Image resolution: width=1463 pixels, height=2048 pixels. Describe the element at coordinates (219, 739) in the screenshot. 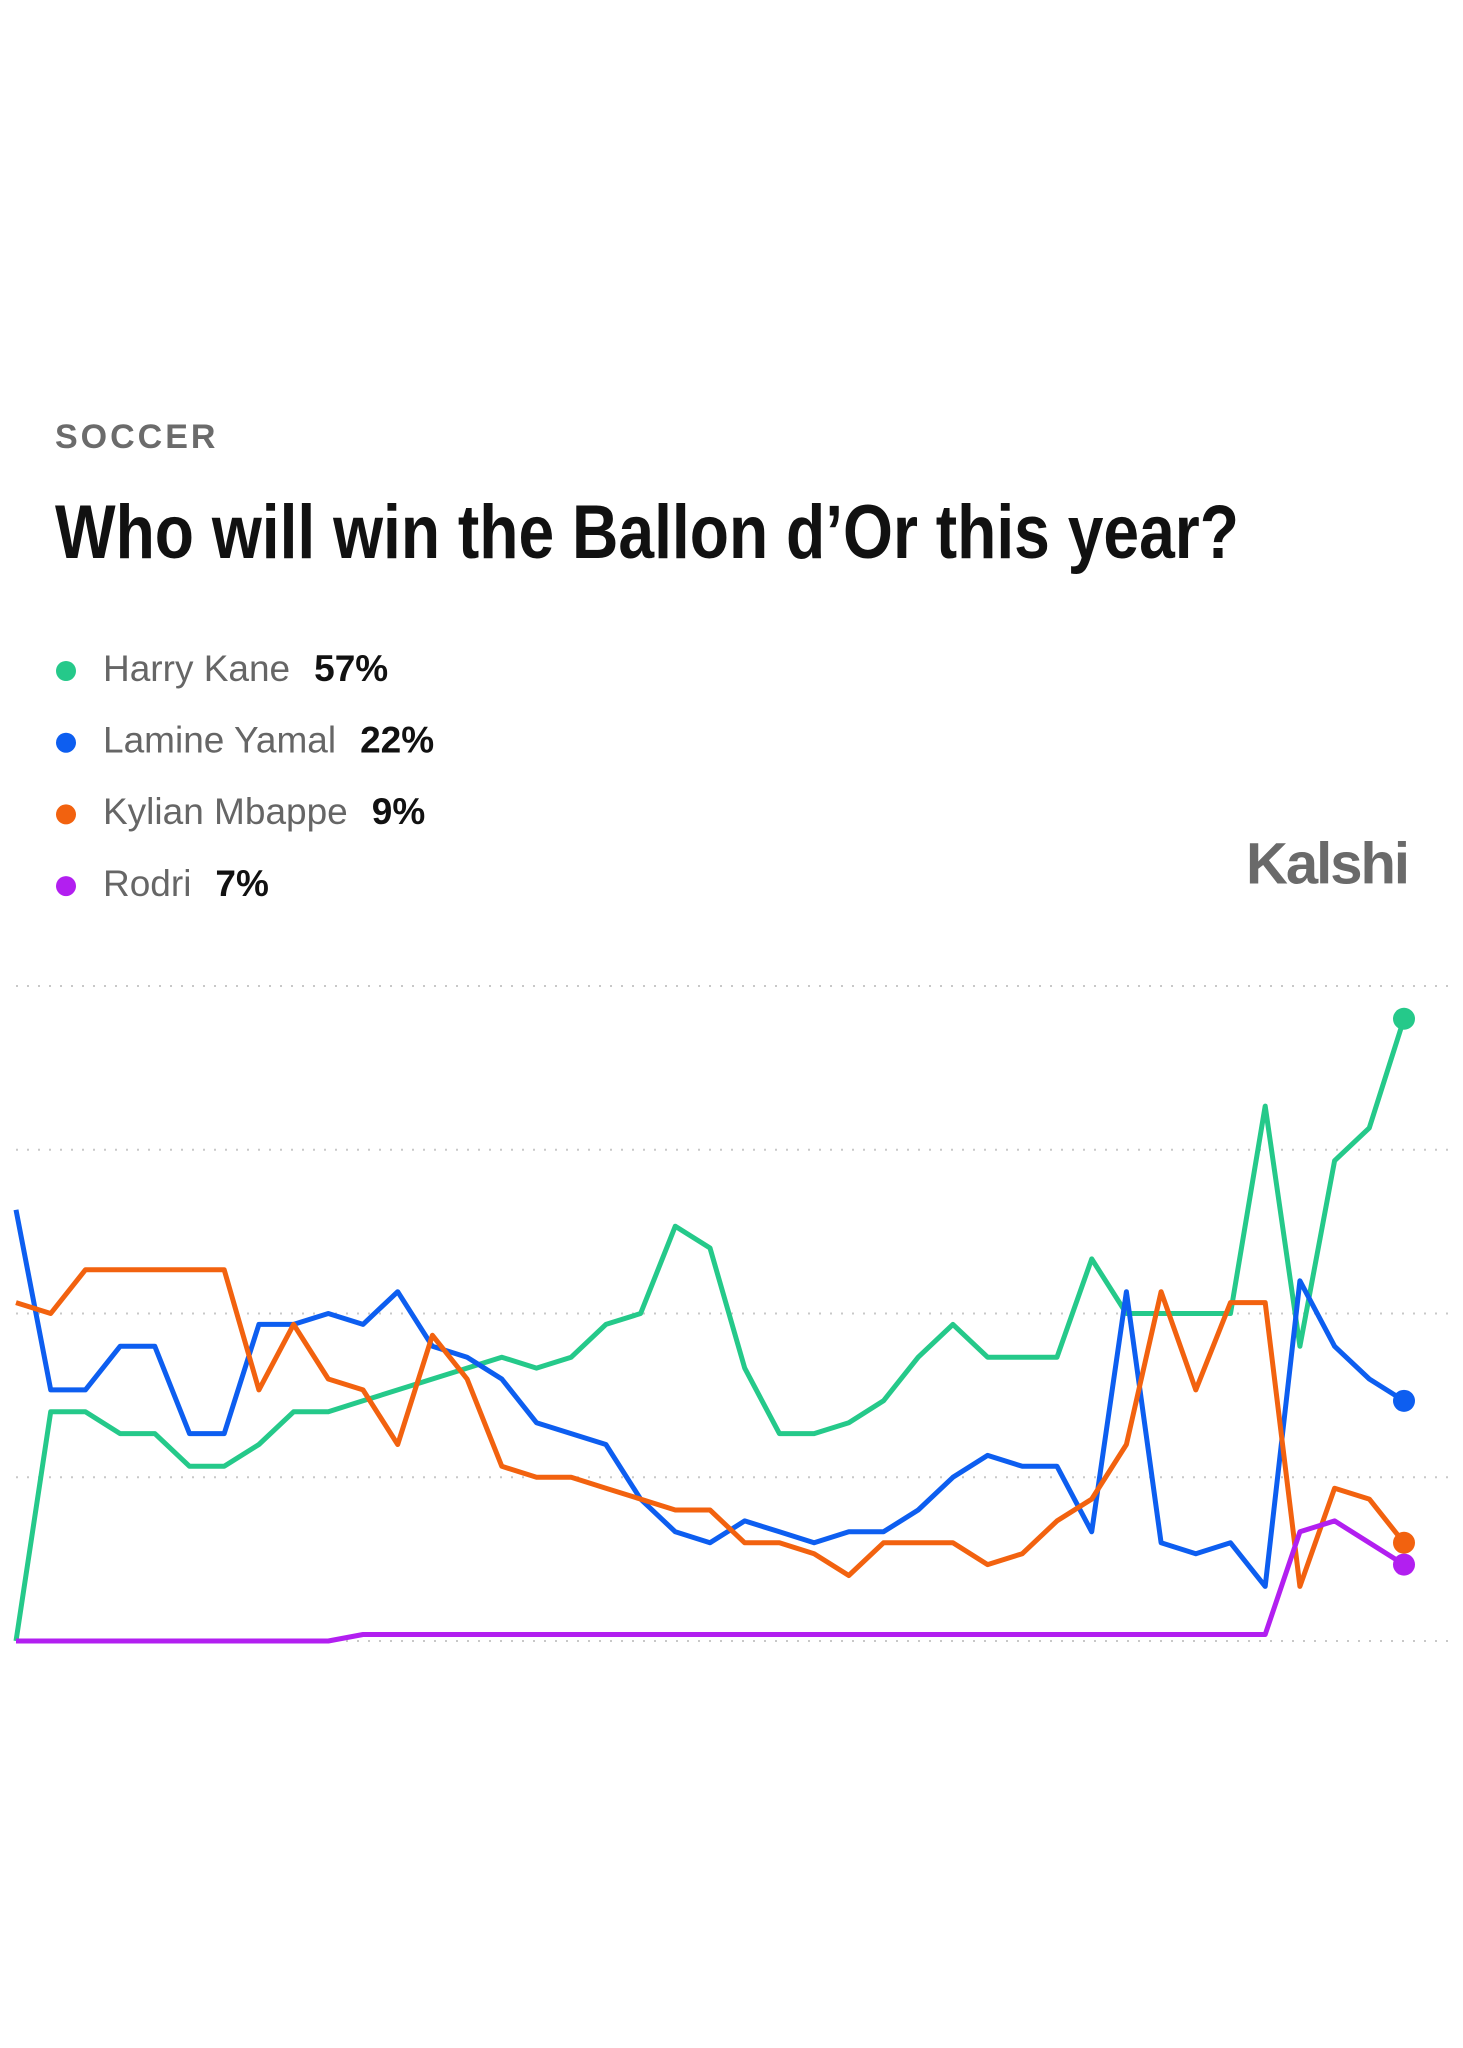

I see `legend-name: Lamine Yamal` at that location.